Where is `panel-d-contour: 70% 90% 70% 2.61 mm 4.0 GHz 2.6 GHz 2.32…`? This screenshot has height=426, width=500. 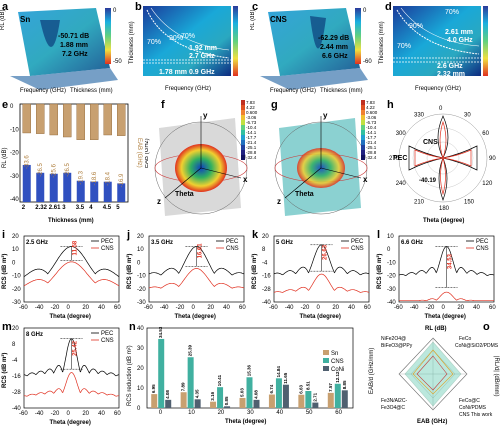 panel-d-contour: 70% 90% 70% 2.61 mm 4.0 GHz 2.6 GHz 2.32… is located at coordinates (433, 49).